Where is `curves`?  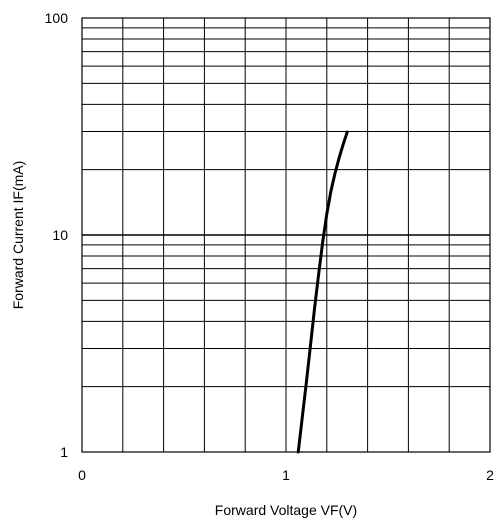 curves is located at coordinates (322, 292).